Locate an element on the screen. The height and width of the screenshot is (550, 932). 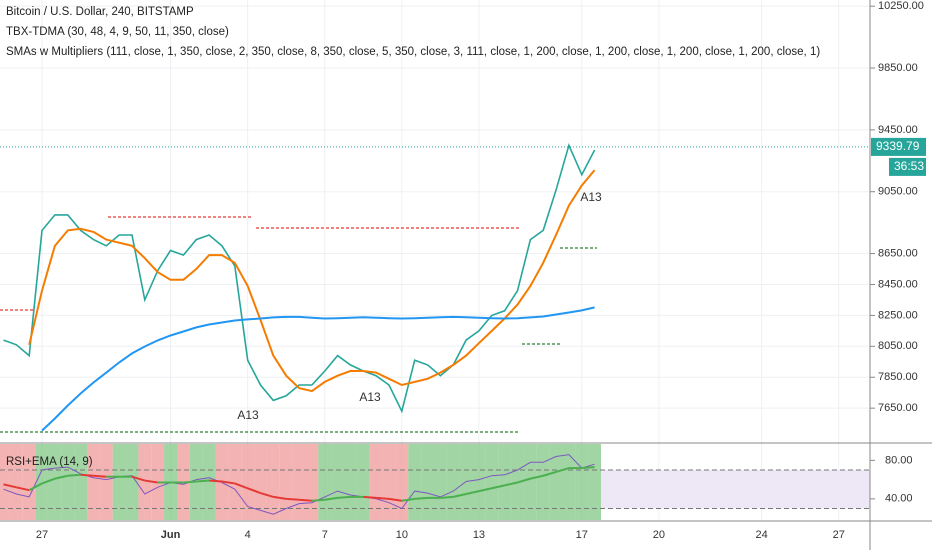
countdown-label: 36:53 is located at coordinates (909, 166).